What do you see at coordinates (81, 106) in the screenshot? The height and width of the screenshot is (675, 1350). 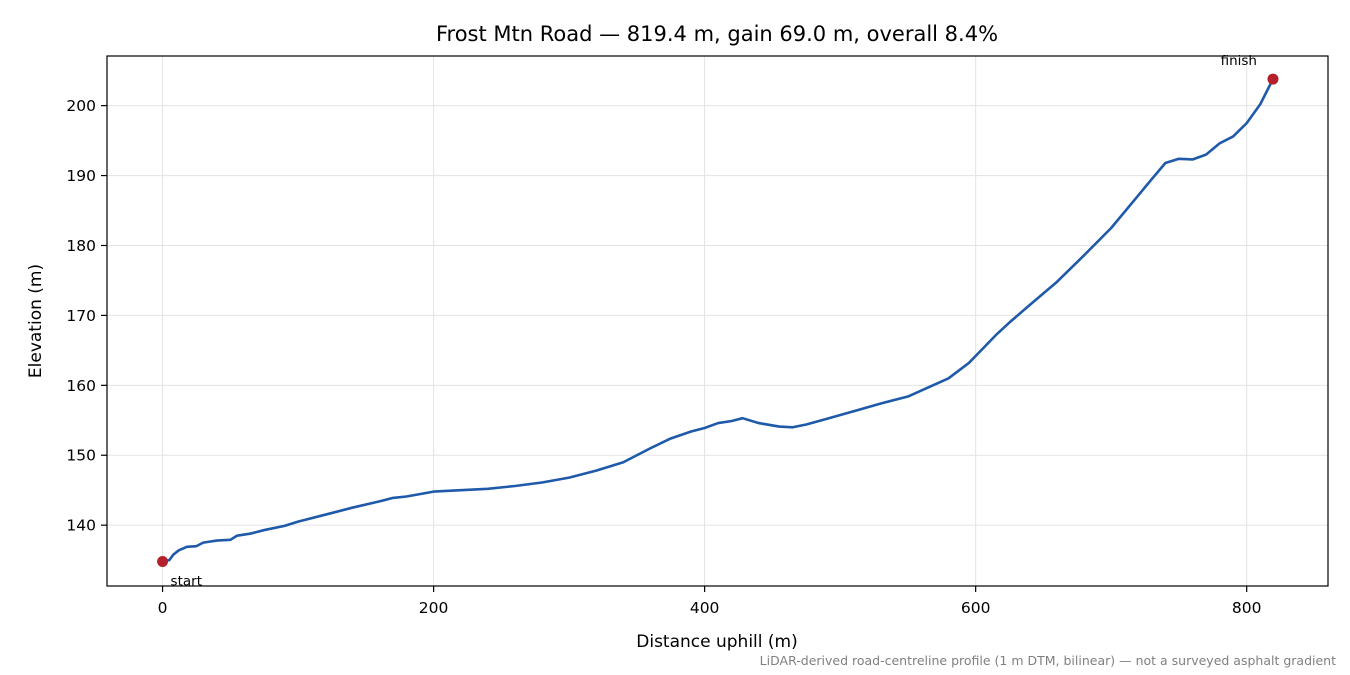 I see `y-tick-label: 200` at bounding box center [81, 106].